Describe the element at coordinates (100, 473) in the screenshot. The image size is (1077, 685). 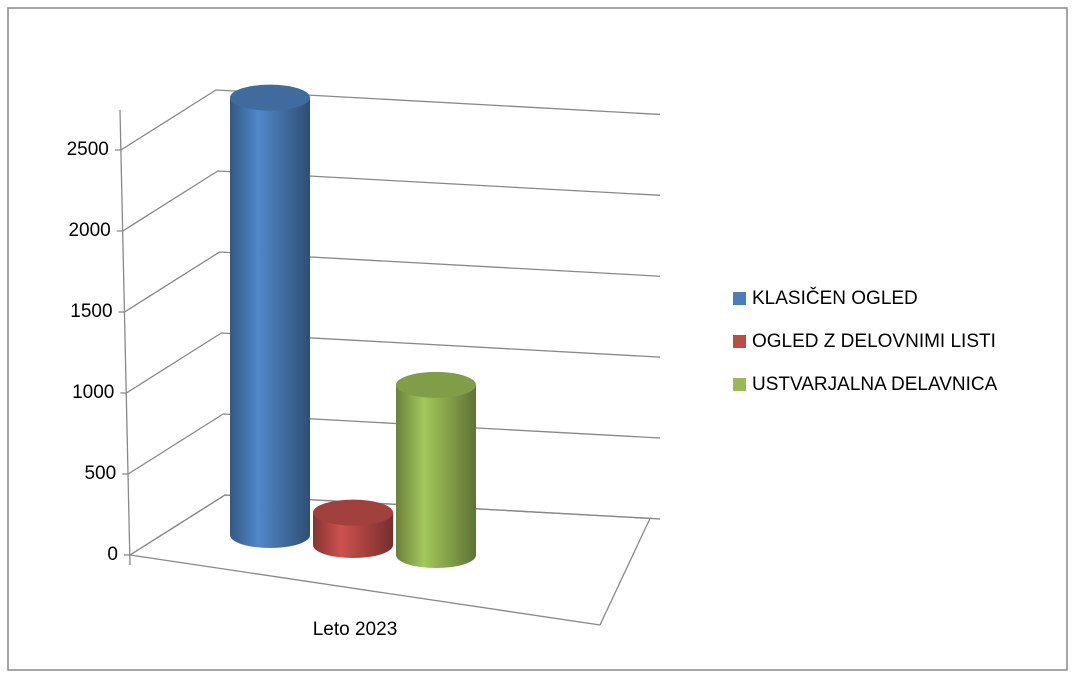
I see `y-tick-label: 500` at that location.